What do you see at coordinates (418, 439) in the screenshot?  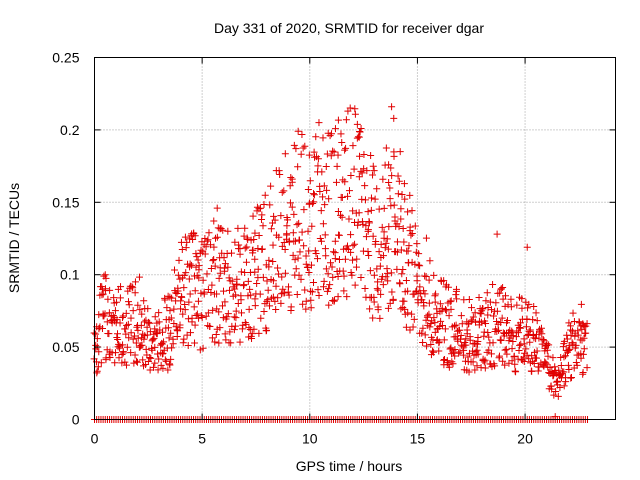 I see `x-tick-label: 15` at bounding box center [418, 439].